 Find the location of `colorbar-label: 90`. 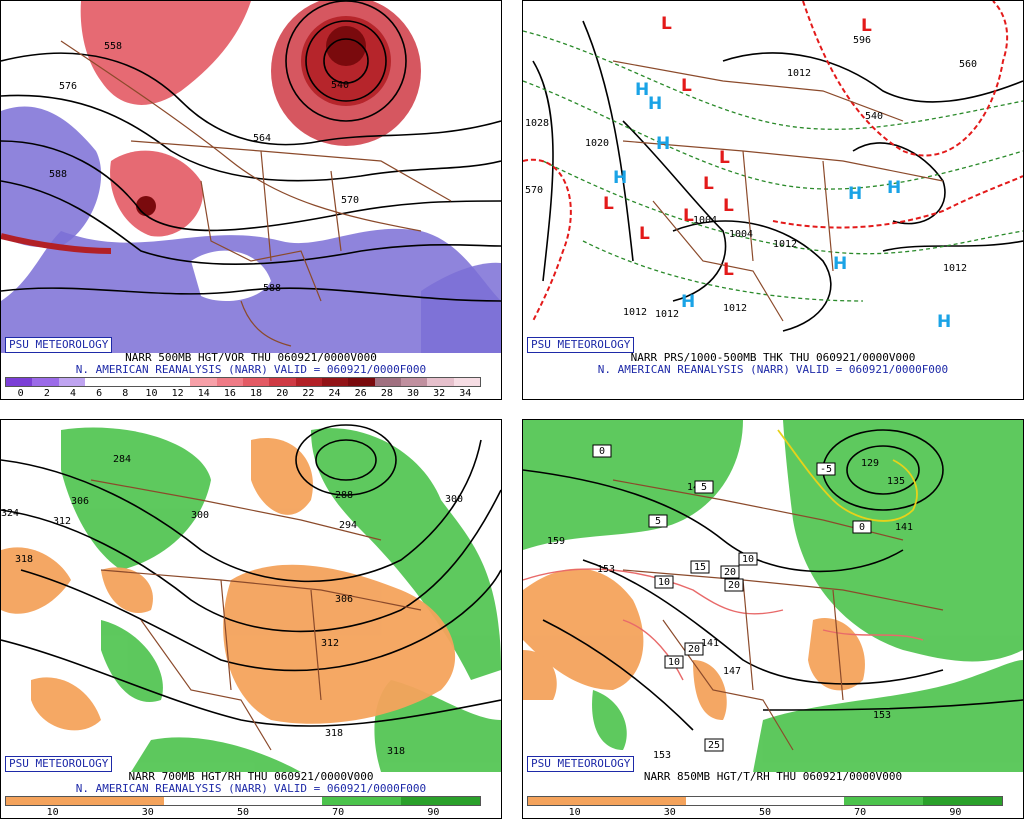

colorbar-label: 90 is located at coordinates (433, 812).